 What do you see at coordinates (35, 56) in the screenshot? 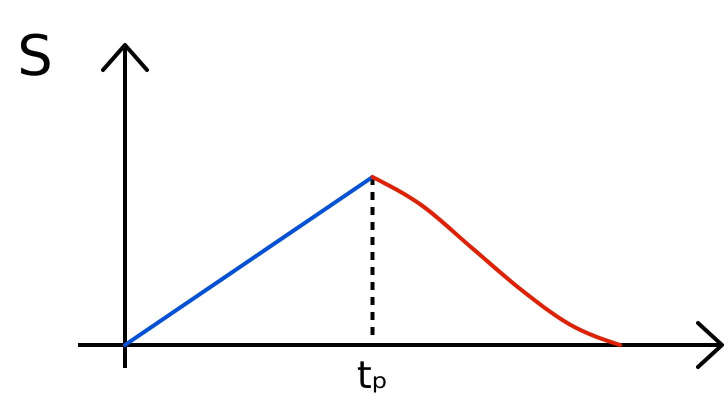
I see `y-axis-title: S` at bounding box center [35, 56].